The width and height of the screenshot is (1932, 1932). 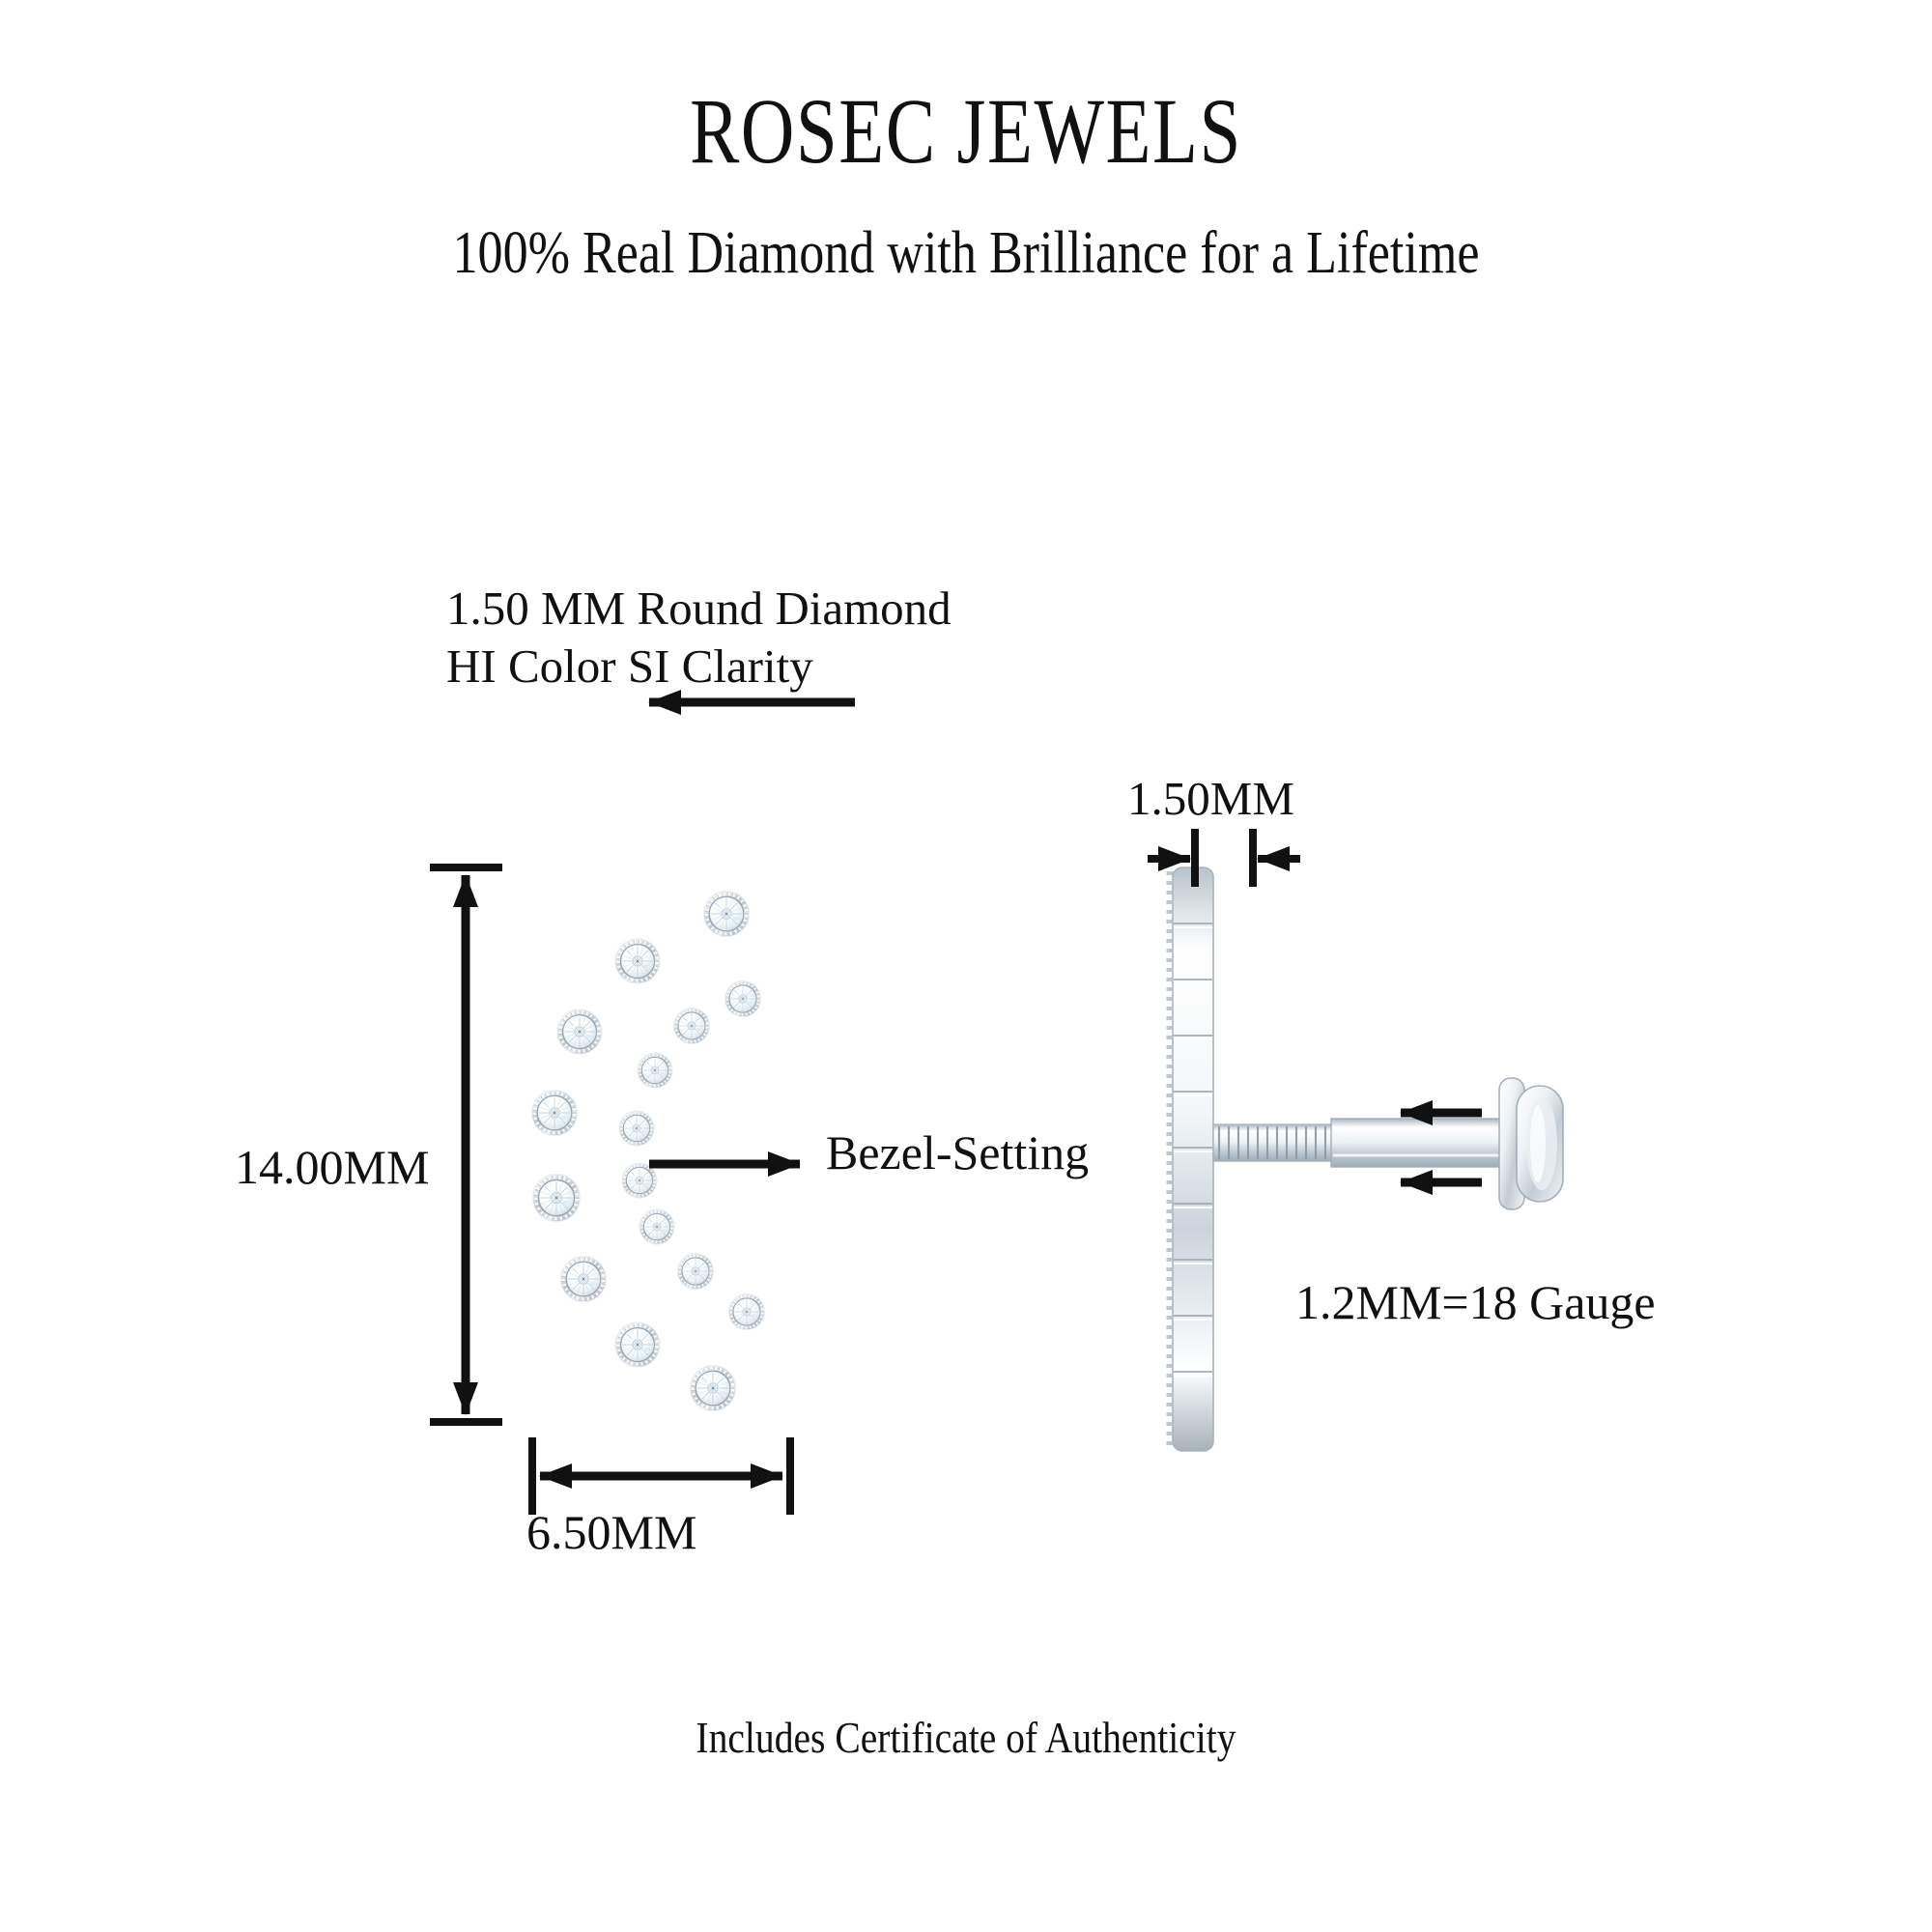 I want to click on dimension-label-width: 6.50MM, so click(x=611, y=1532).